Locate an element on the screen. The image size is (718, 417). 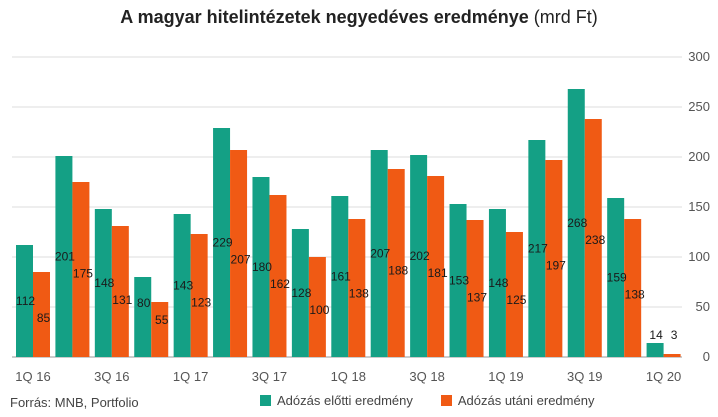
data-label-aftertax: 3 is located at coordinates (674, 335).